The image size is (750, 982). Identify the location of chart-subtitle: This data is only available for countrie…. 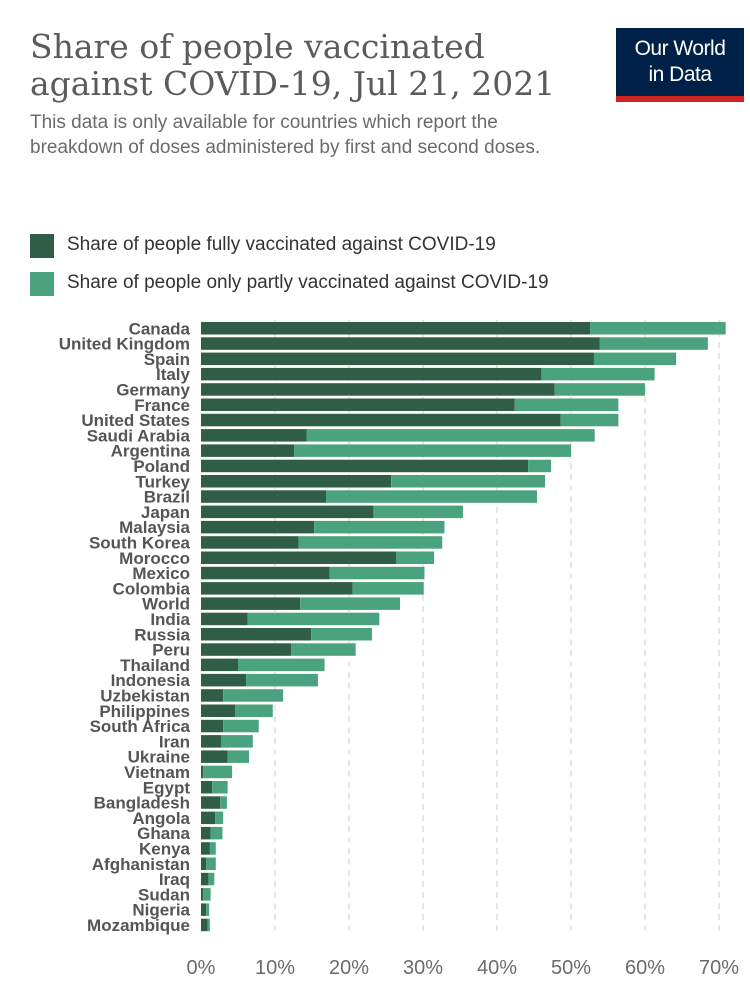
(285, 135).